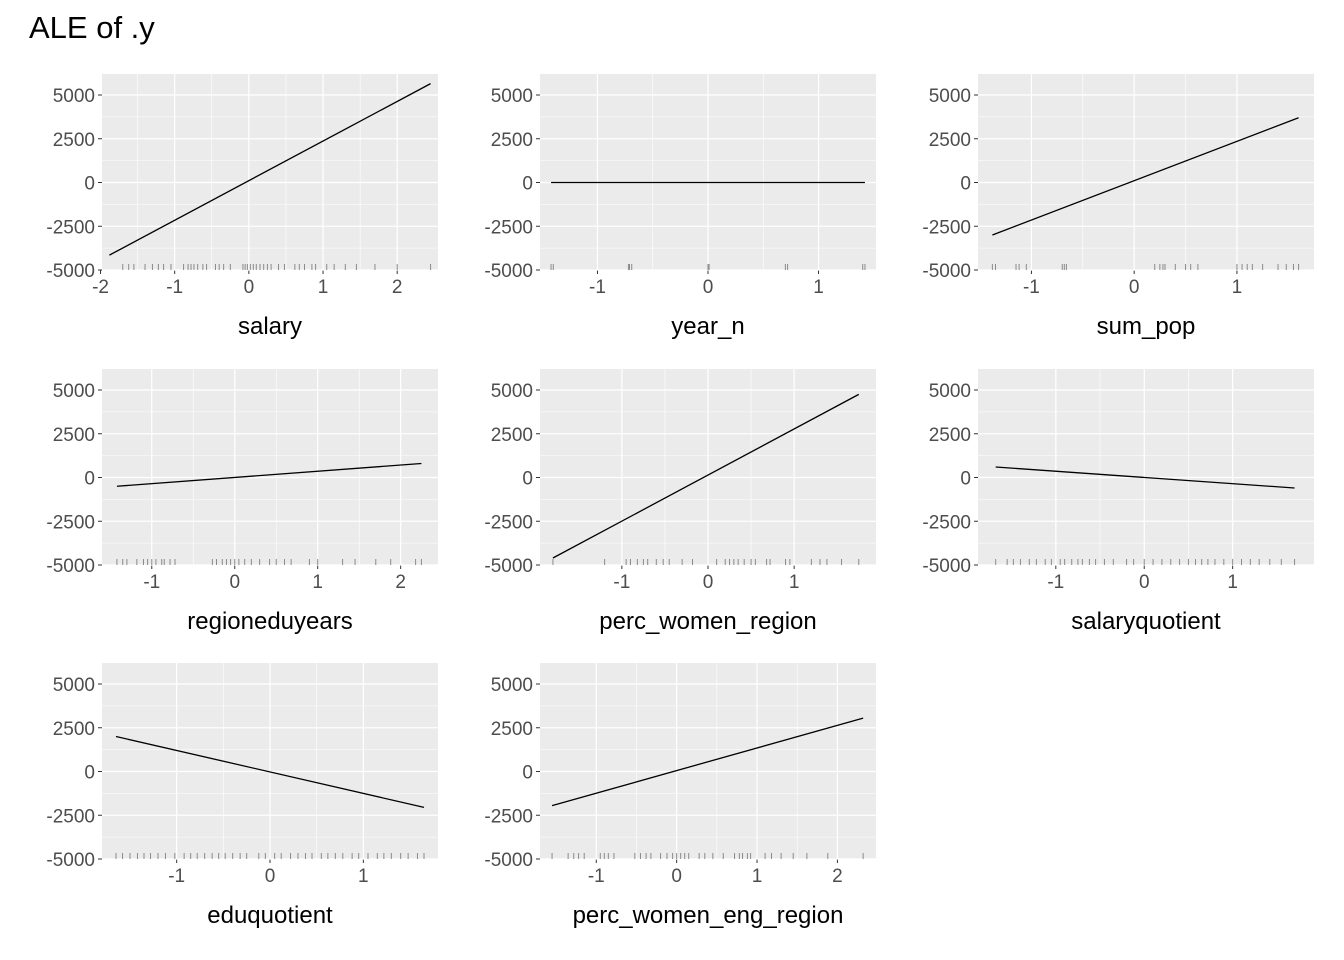 Image resolution: width=1344 pixels, height=960 pixels. Describe the element at coordinates (270, 326) in the screenshot. I see `x-axis-title: salary` at that location.